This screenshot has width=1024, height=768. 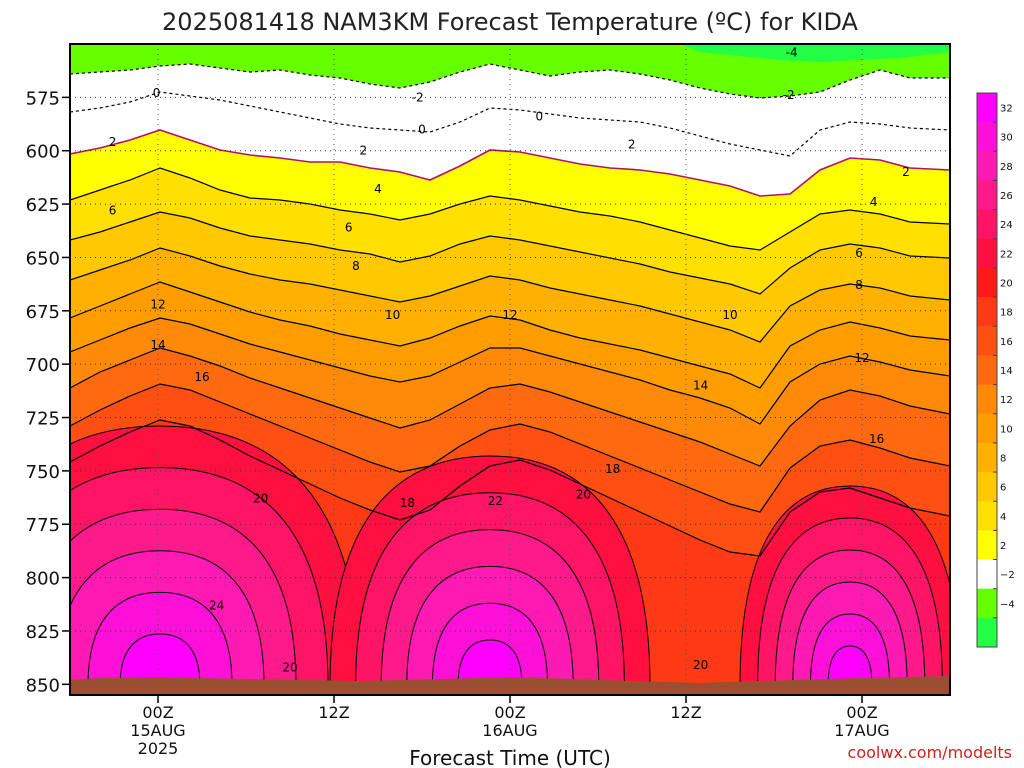 What do you see at coordinates (43, 205) in the screenshot?
I see `y-tick-label: 625` at bounding box center [43, 205].